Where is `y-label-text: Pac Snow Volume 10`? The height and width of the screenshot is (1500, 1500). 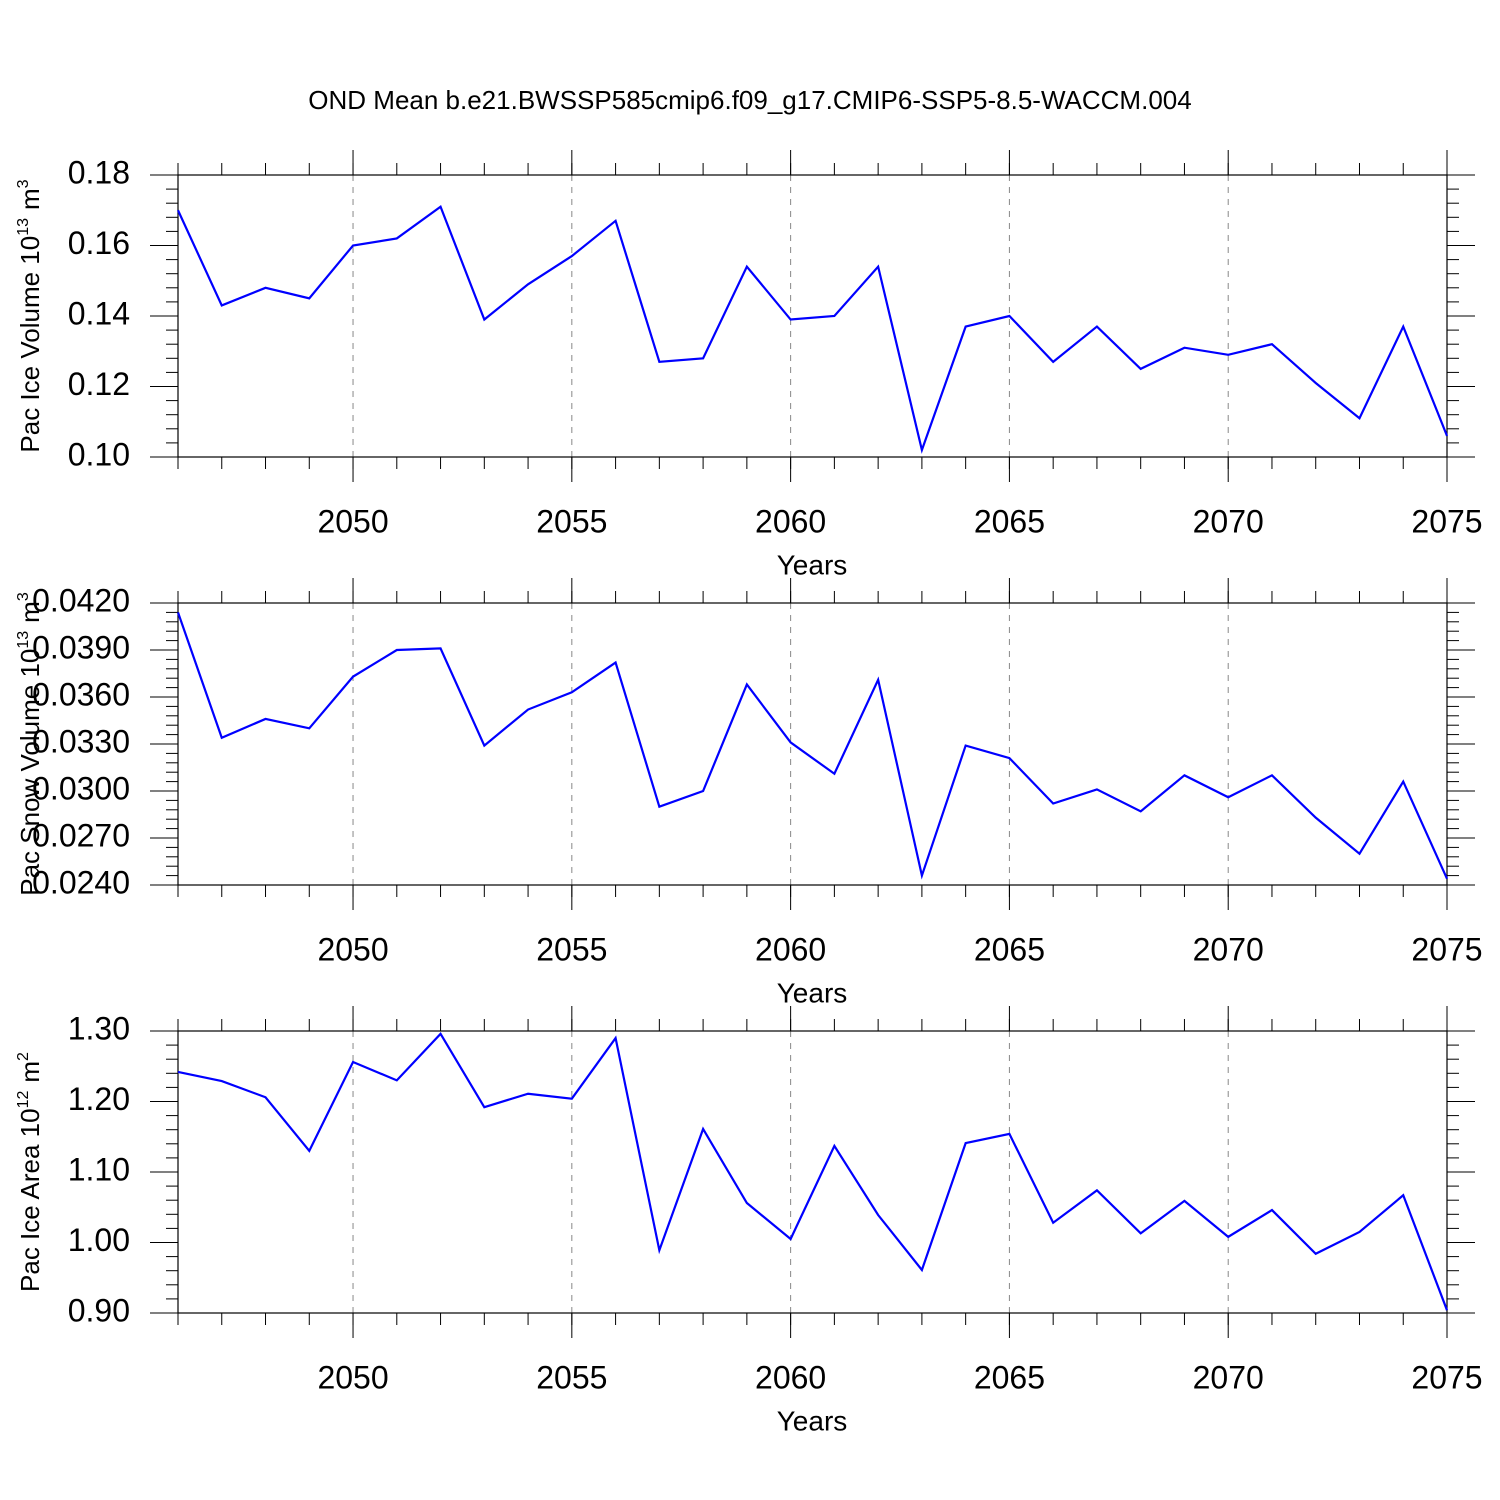 y-label-text: Pac Snow Volume 10 is located at coordinates (30, 772).